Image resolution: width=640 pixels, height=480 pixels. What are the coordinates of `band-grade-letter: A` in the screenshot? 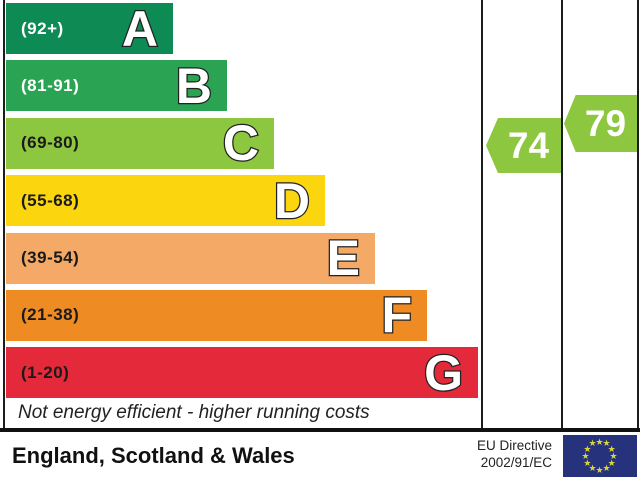 It's located at (140, 28).